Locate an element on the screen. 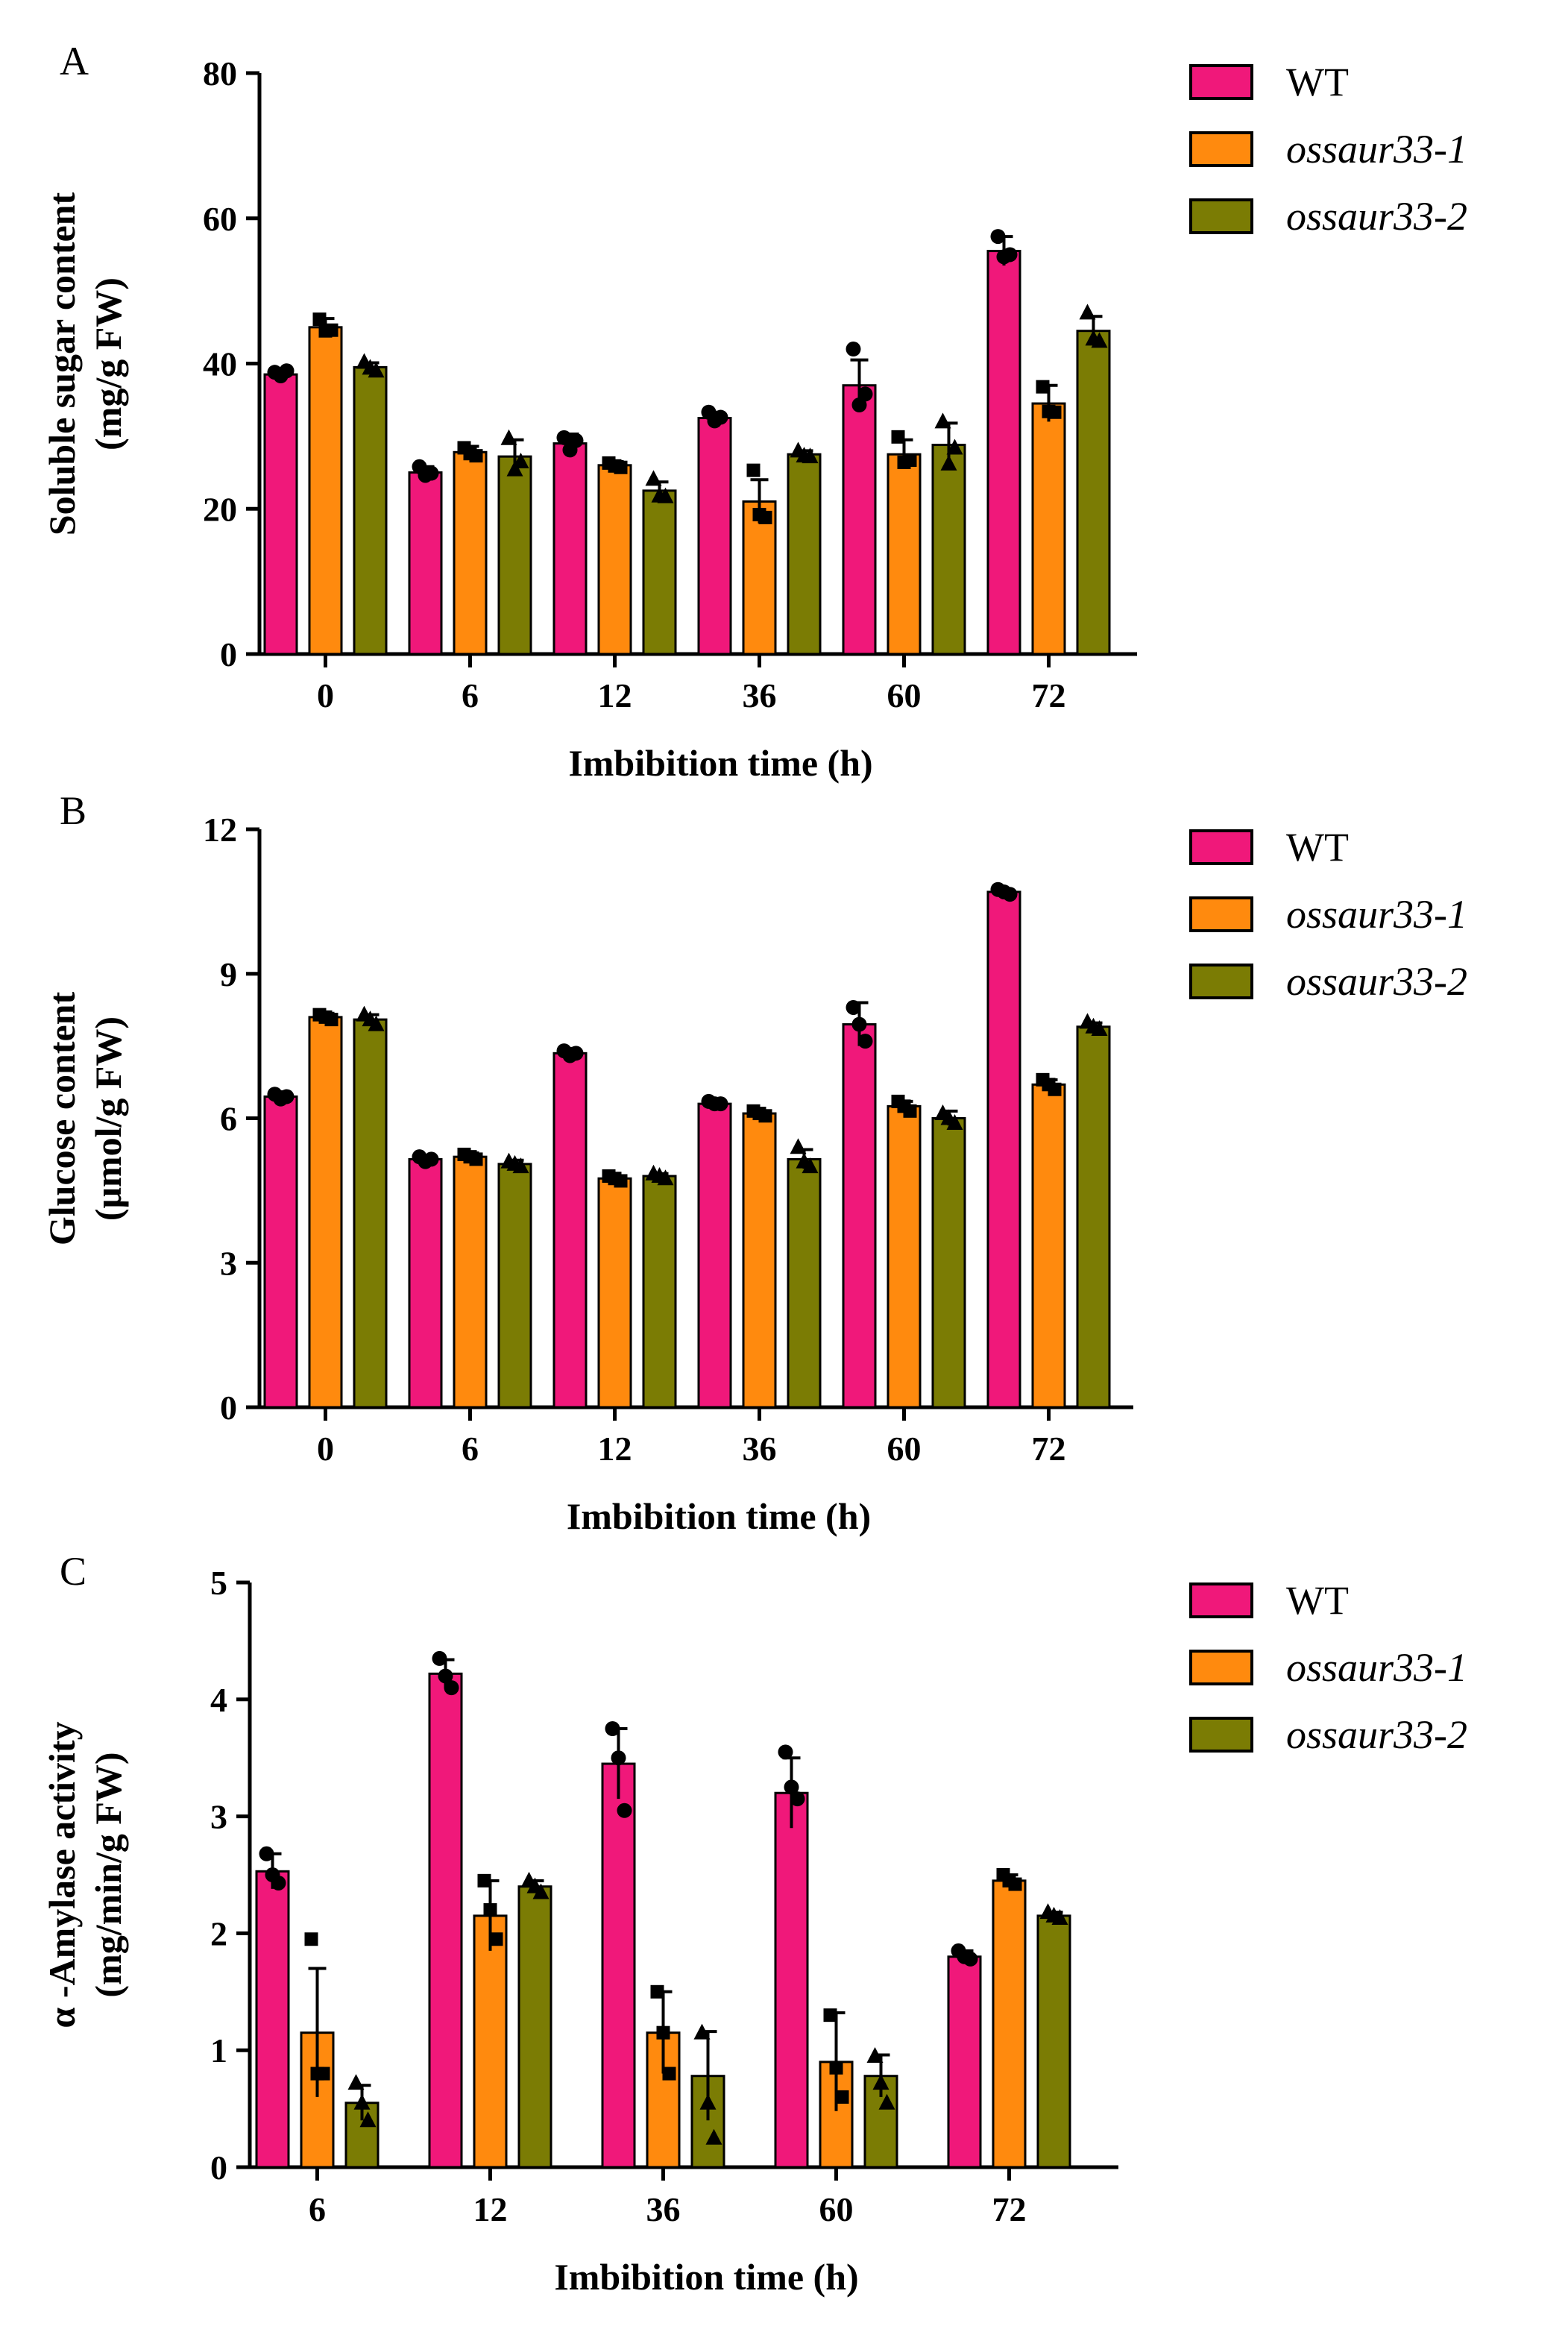 This screenshot has width=1568, height=2329. y-axis-title-line: Soluble sugar content is located at coordinates (62, 364).